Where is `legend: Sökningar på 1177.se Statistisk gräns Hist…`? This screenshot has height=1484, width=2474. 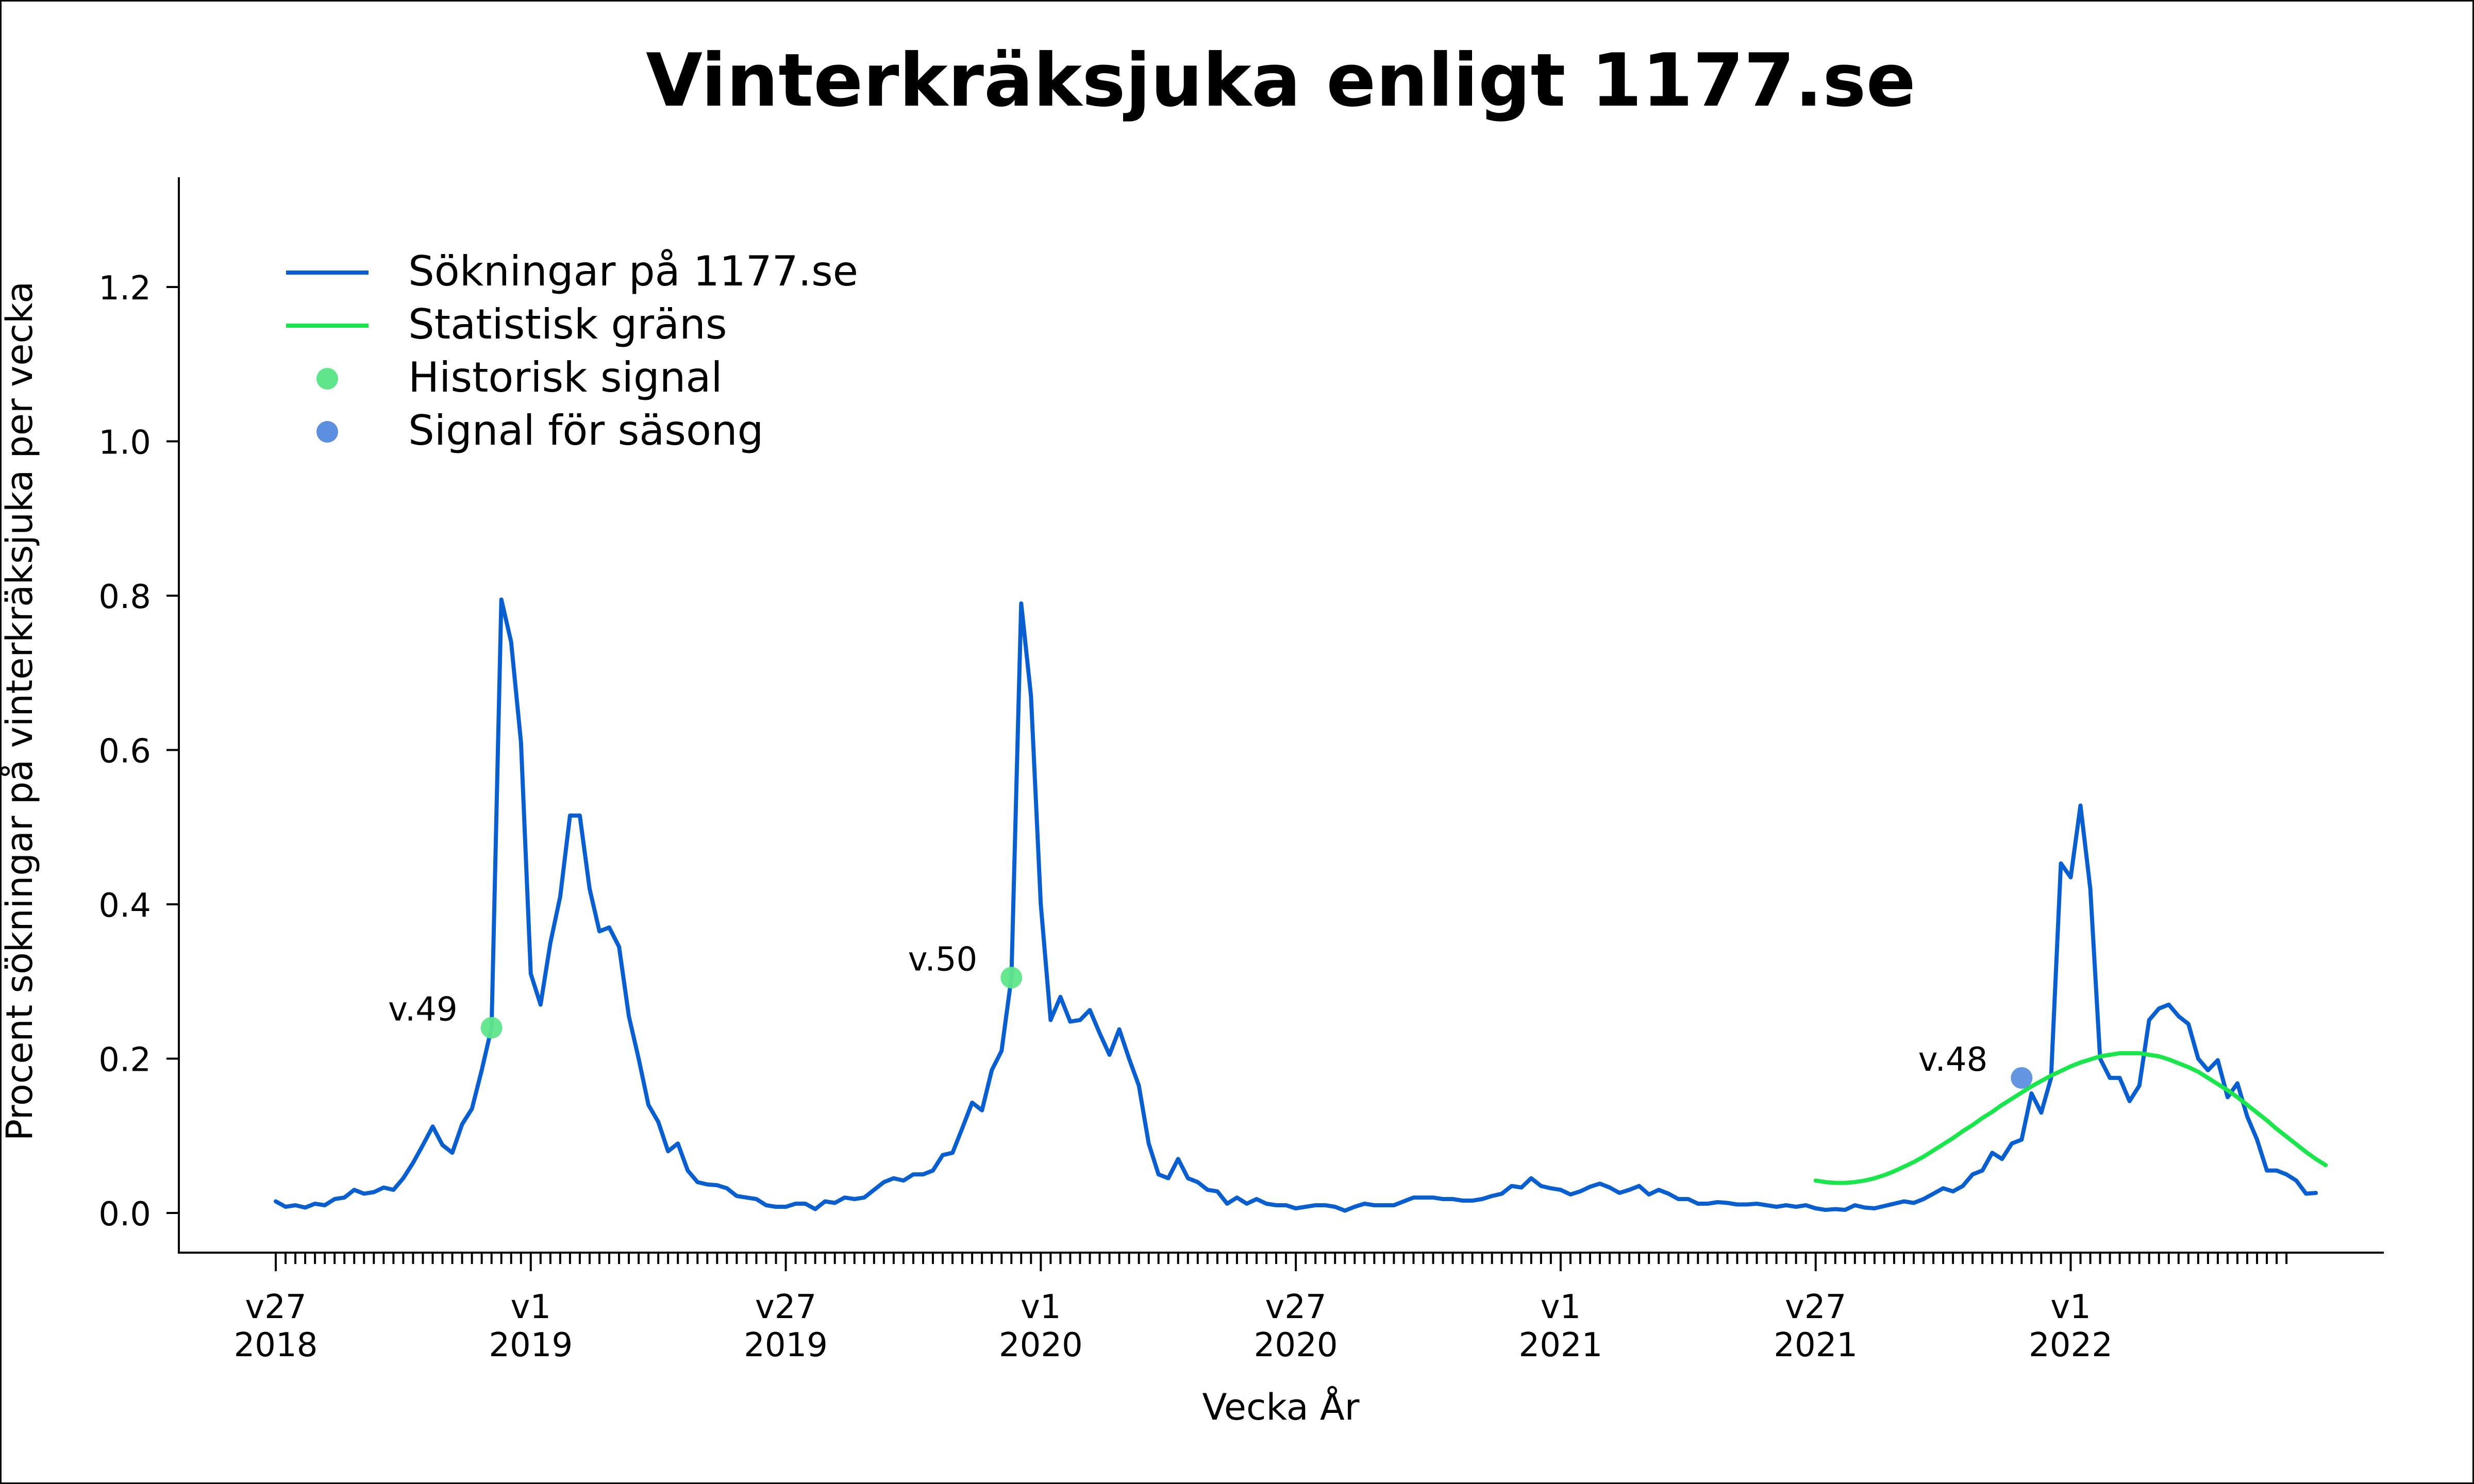 legend: Sökningar på 1177.se Statistisk gräns Hist… is located at coordinates (572, 350).